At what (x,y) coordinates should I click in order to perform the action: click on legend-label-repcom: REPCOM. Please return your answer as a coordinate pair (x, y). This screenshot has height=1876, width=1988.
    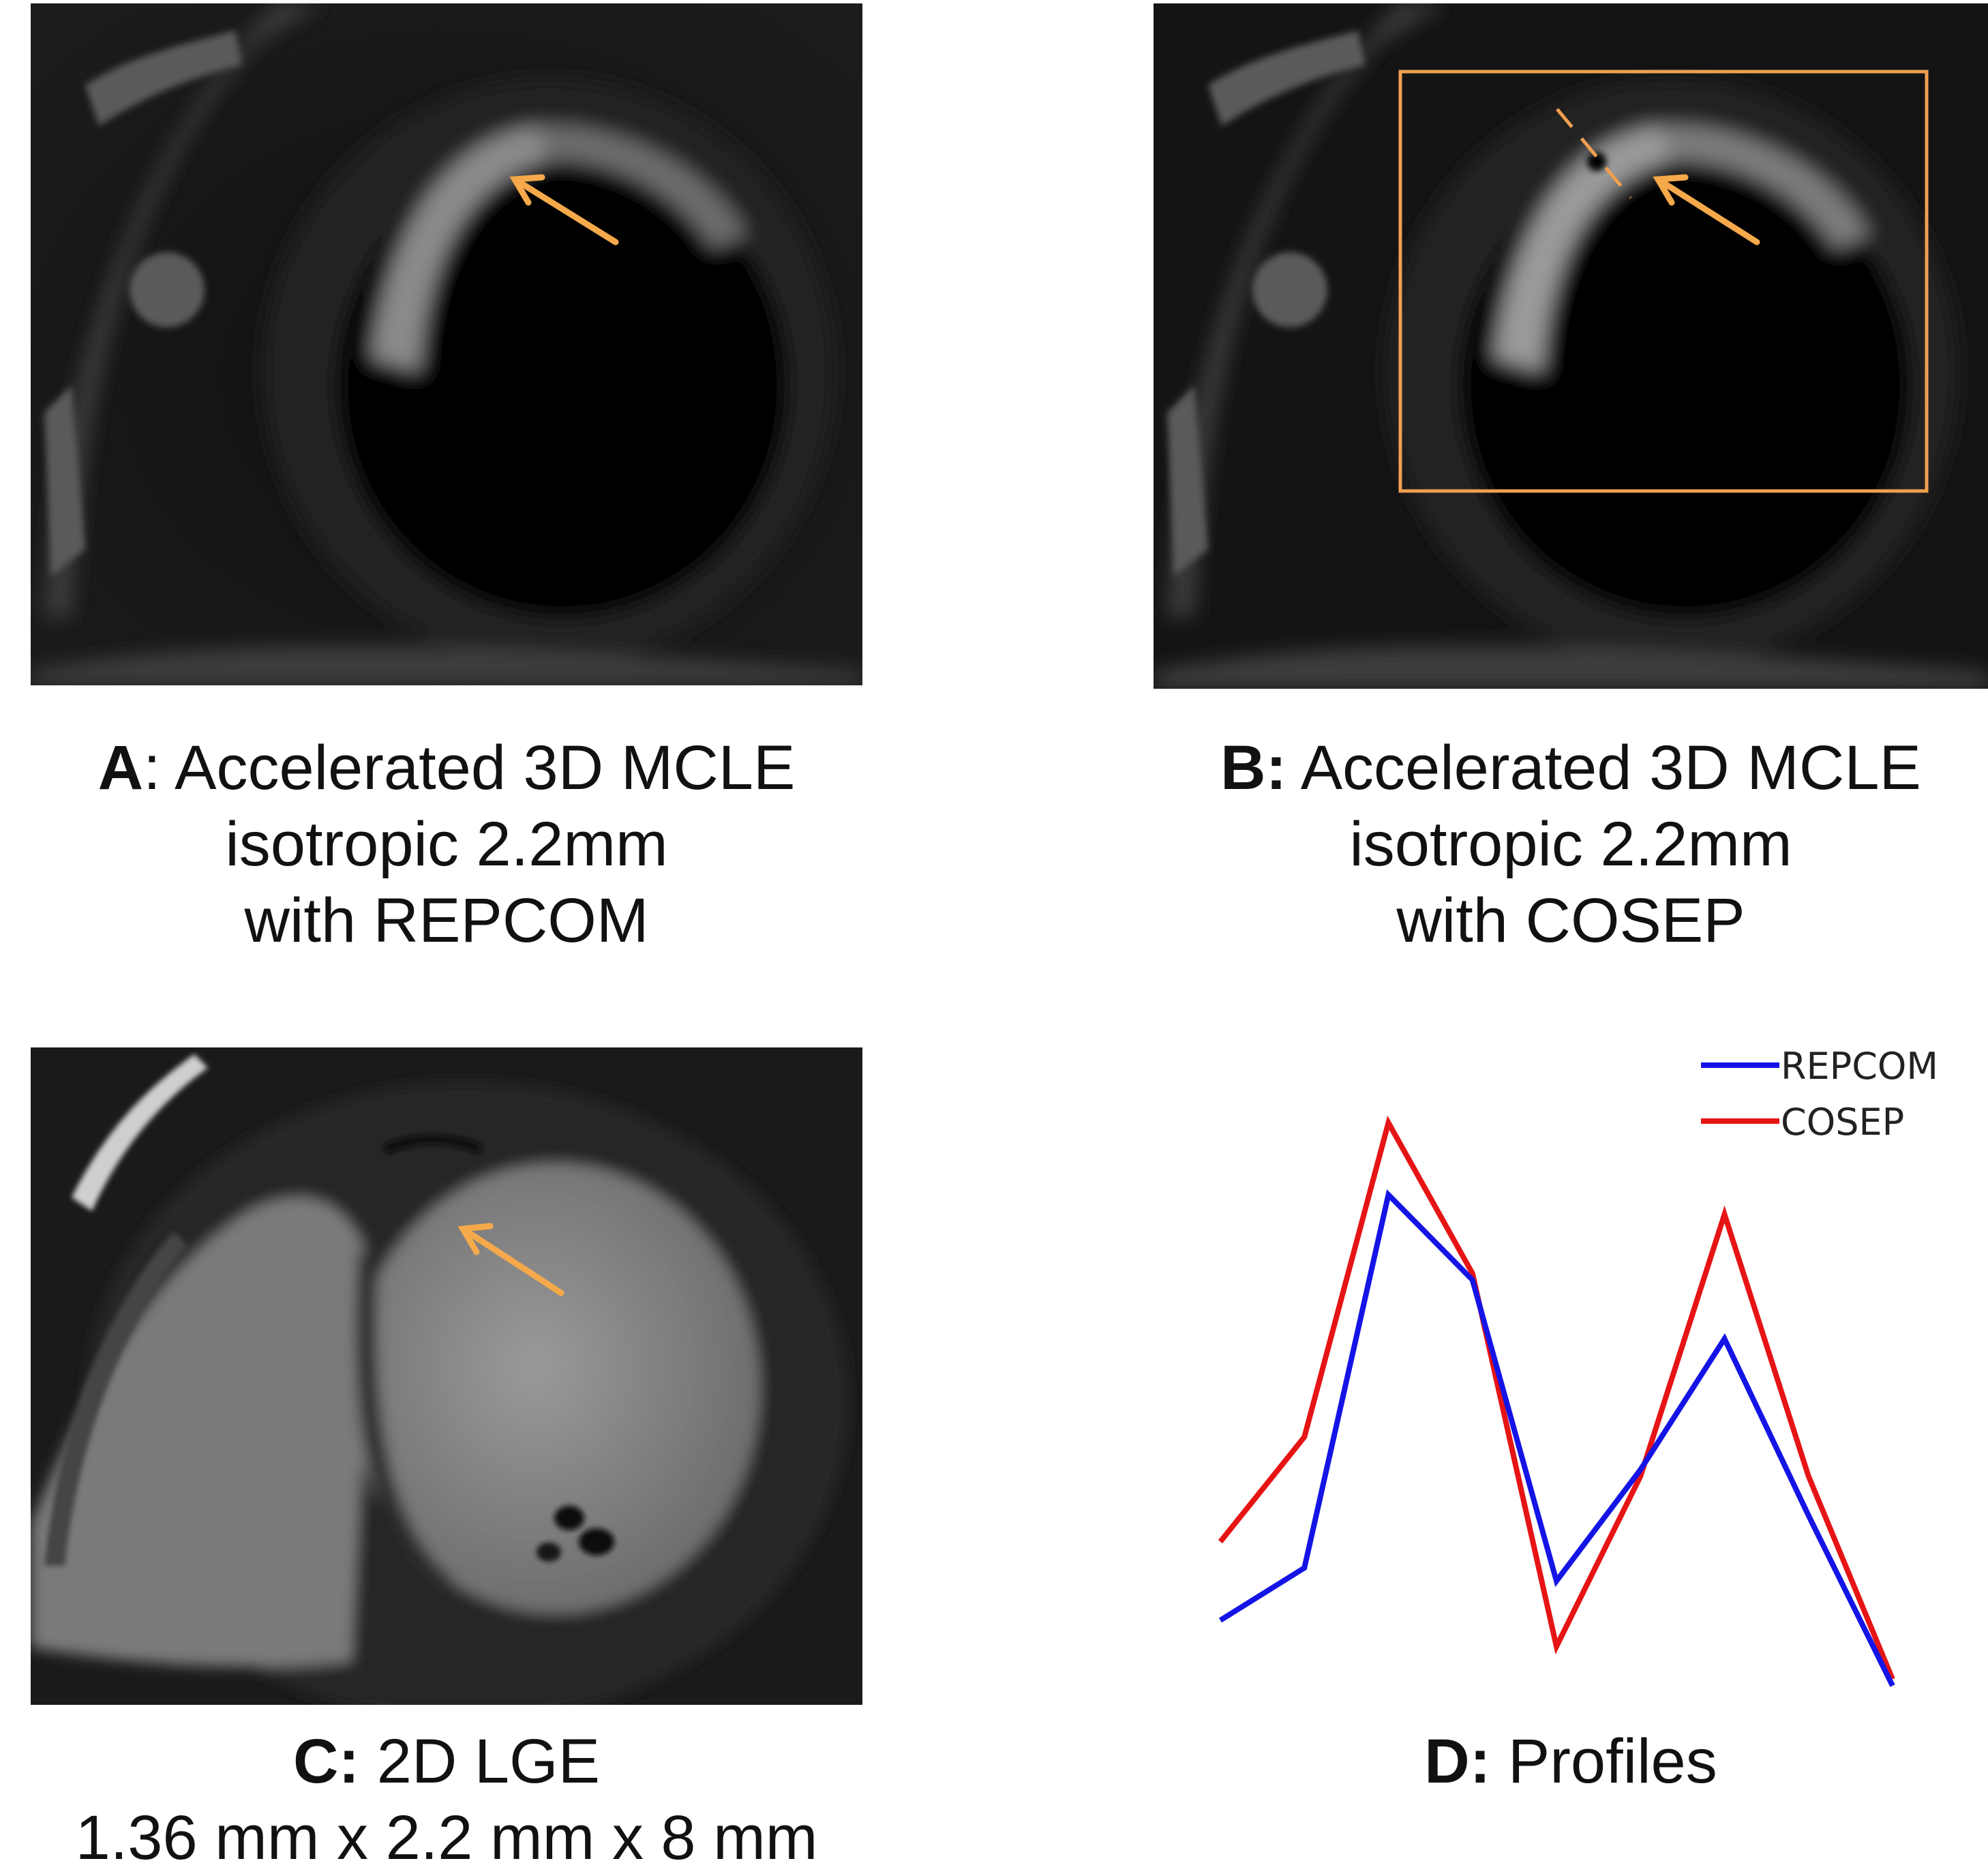
    Looking at the image, I should click on (1859, 1066).